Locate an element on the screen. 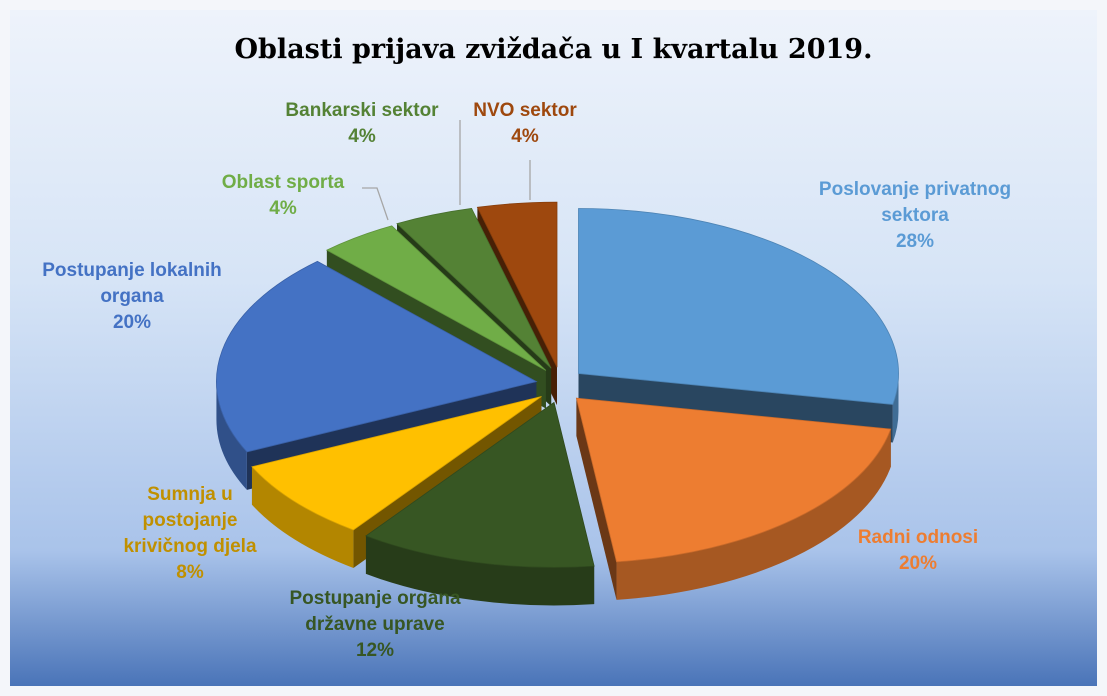 The image size is (1107, 696). category-label: Bankarski sektor is located at coordinates (362, 110).